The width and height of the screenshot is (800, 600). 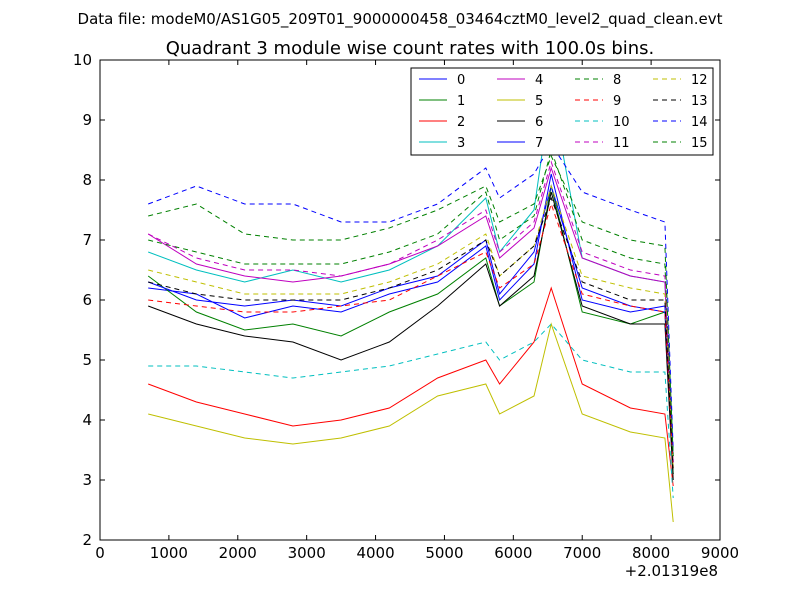 What do you see at coordinates (100, 553) in the screenshot?
I see `x-tick-label: 0` at bounding box center [100, 553].